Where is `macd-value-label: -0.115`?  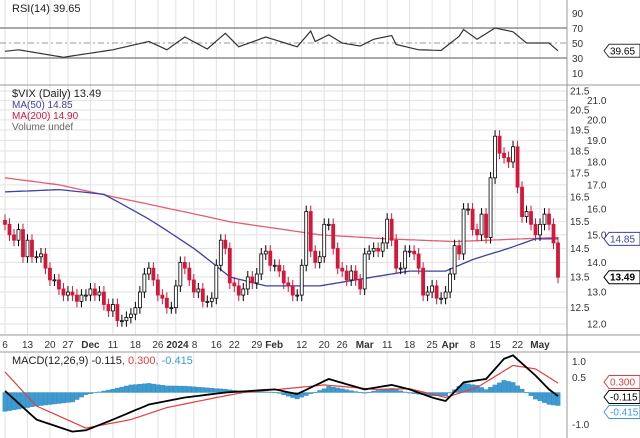 macd-value-label: -0.115 is located at coordinates (624, 398).